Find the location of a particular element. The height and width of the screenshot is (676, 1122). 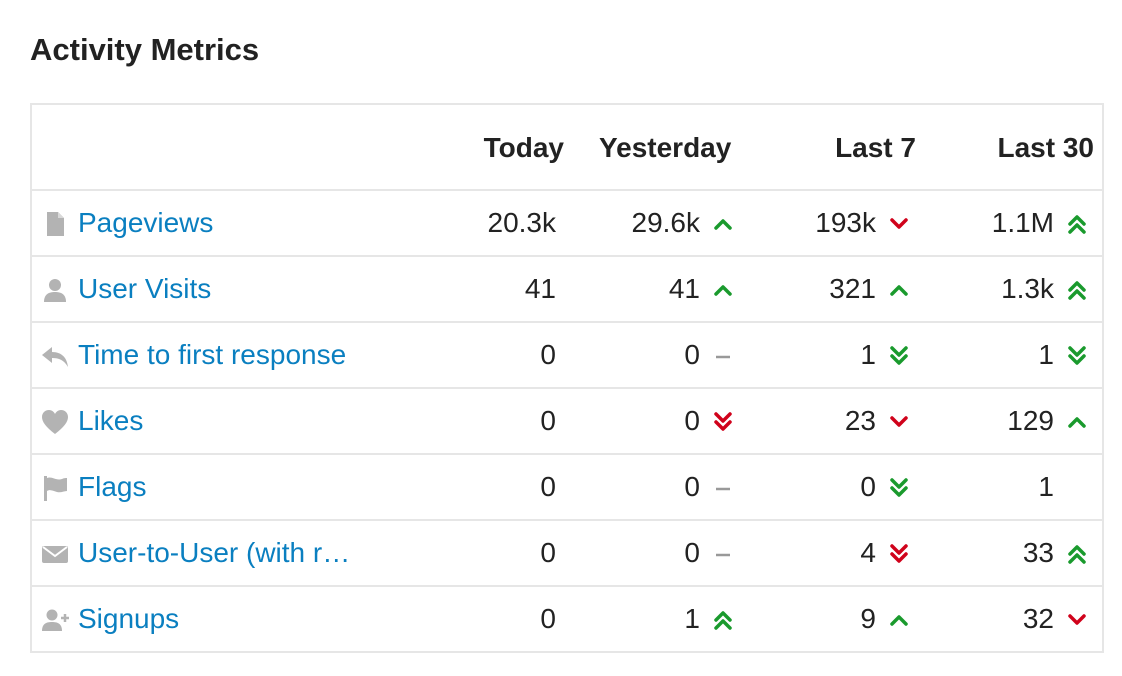

page-title: Activity Metrics is located at coordinates (145, 49).